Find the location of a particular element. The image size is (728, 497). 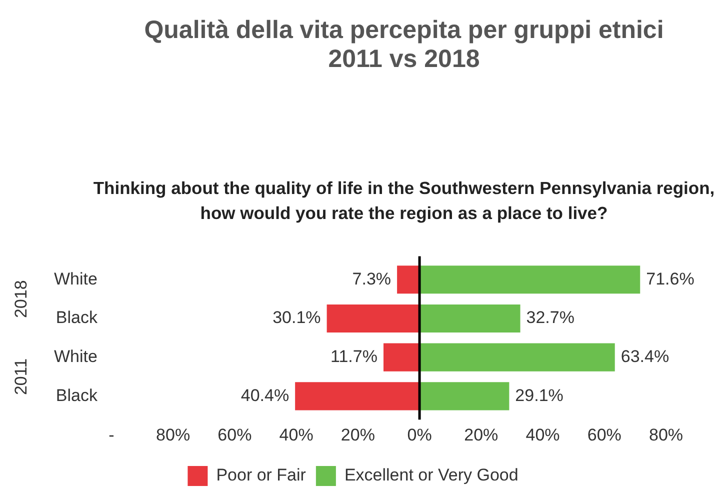

data-label: 63.4% is located at coordinates (645, 356).